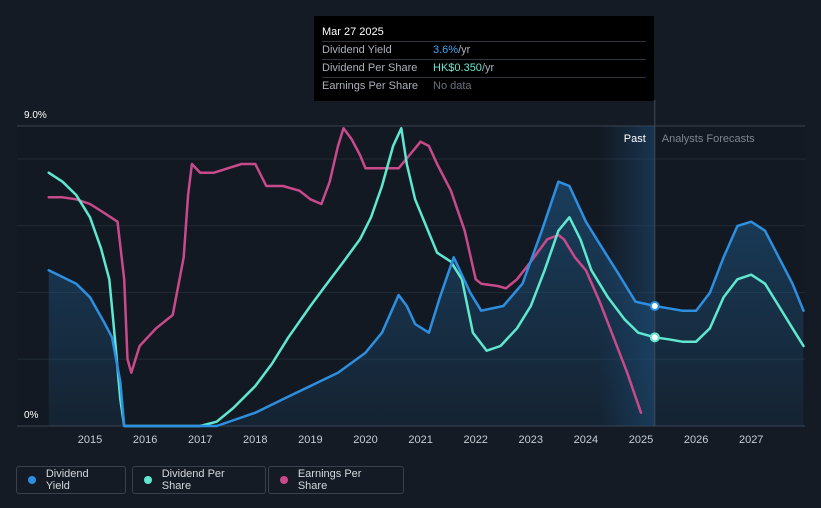 The image size is (821, 508). What do you see at coordinates (641, 440) in the screenshot?
I see `x-tick-label: 2025` at bounding box center [641, 440].